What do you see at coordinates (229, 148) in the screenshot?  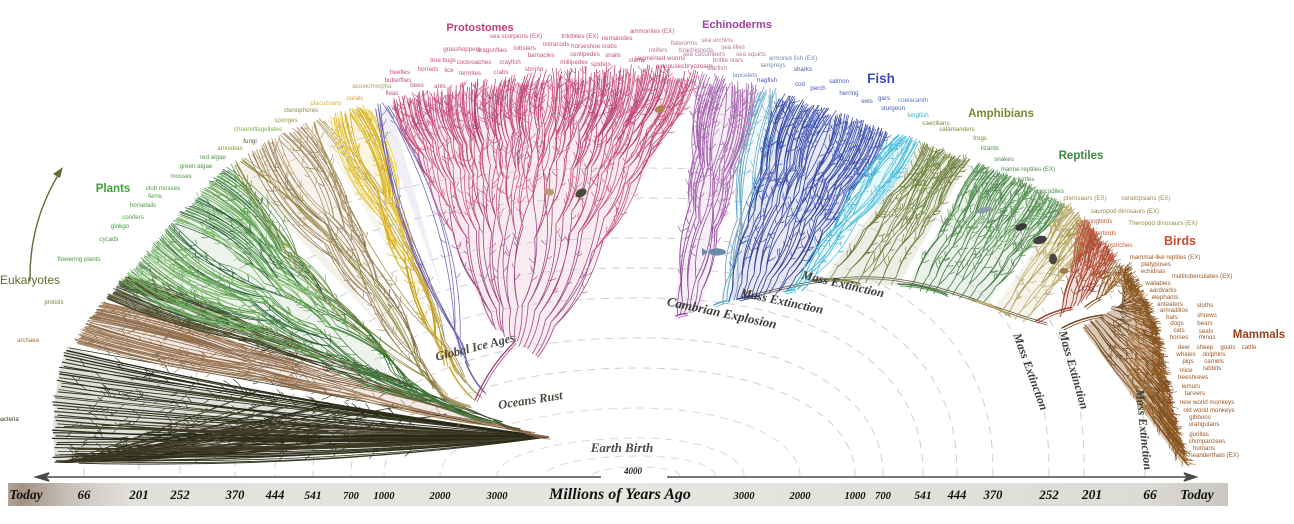 I see `svg-text: amoebas` at bounding box center [229, 148].